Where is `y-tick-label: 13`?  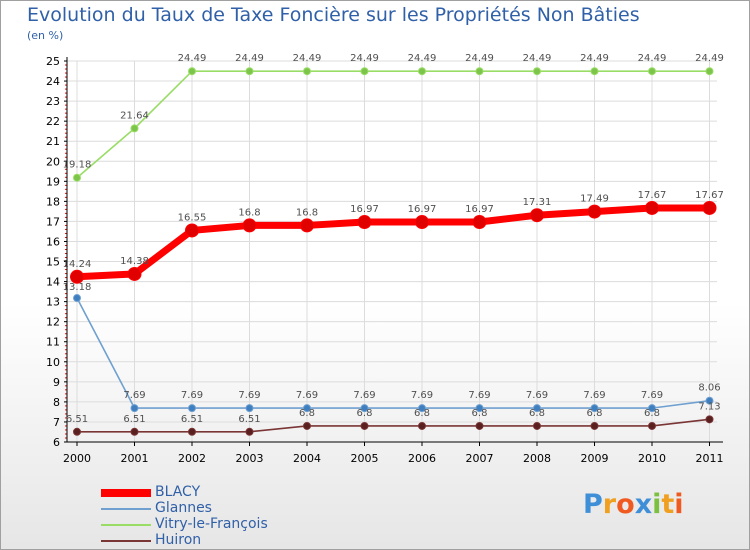
y-tick-label: 13 is located at coordinates (53, 302).